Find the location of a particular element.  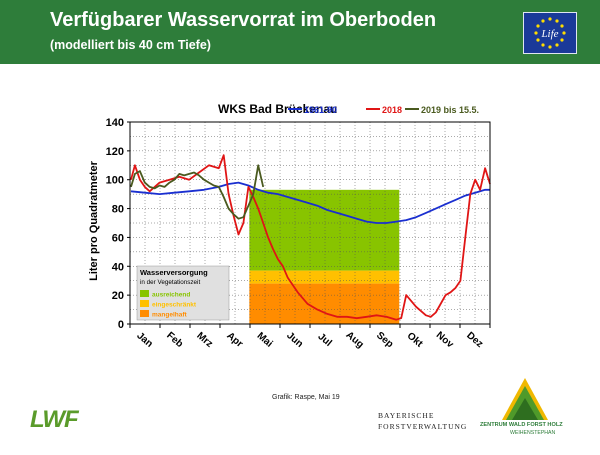

band-legend-label-2: mangelhaft is located at coordinates (170, 315).